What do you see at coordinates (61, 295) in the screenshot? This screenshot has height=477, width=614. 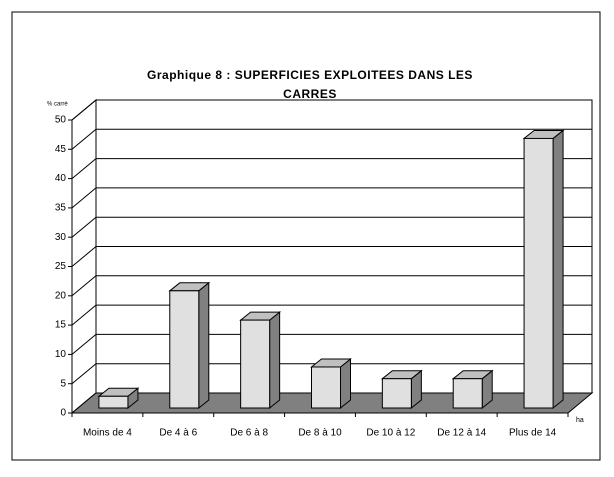 I see `y-tick-label: 20` at bounding box center [61, 295].